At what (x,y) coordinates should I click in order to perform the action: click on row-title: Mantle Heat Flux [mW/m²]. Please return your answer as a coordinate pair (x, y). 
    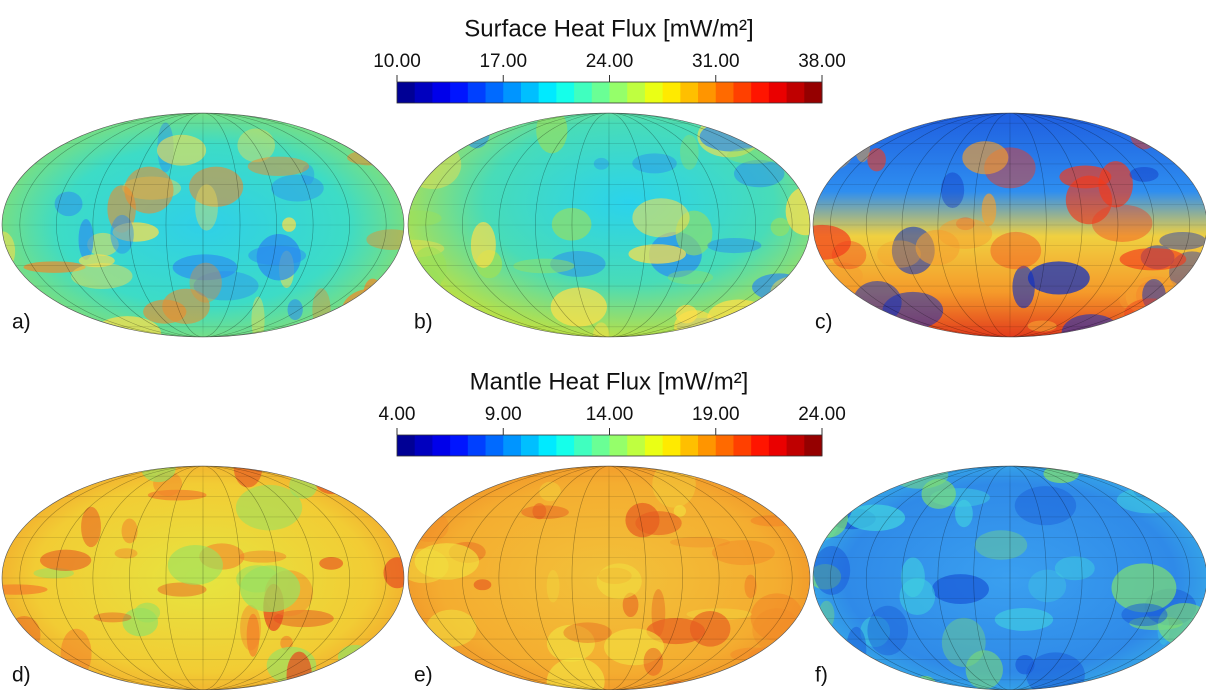
    Looking at the image, I should click on (609, 381).